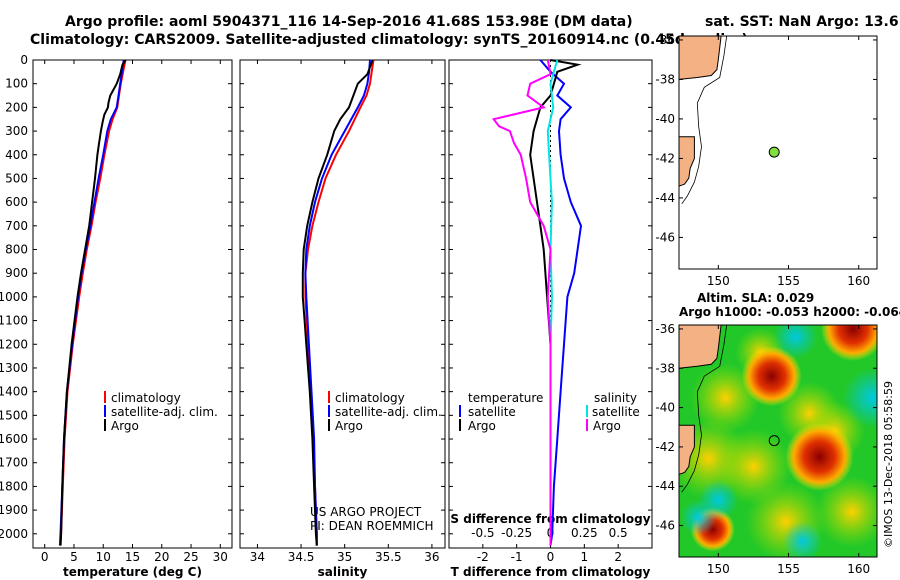 The image size is (900, 580). I want to click on sla-map-panel: -36 -38 -40 -42 -44 -46 150 155 160, so click(766, 449).